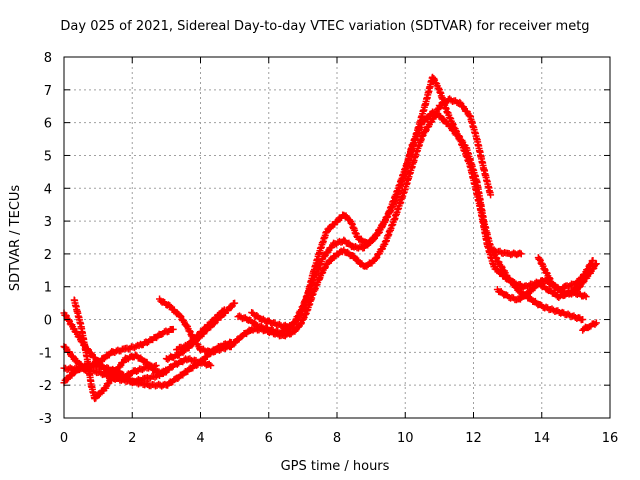  I want to click on y-tick-label: 8, so click(48, 58).